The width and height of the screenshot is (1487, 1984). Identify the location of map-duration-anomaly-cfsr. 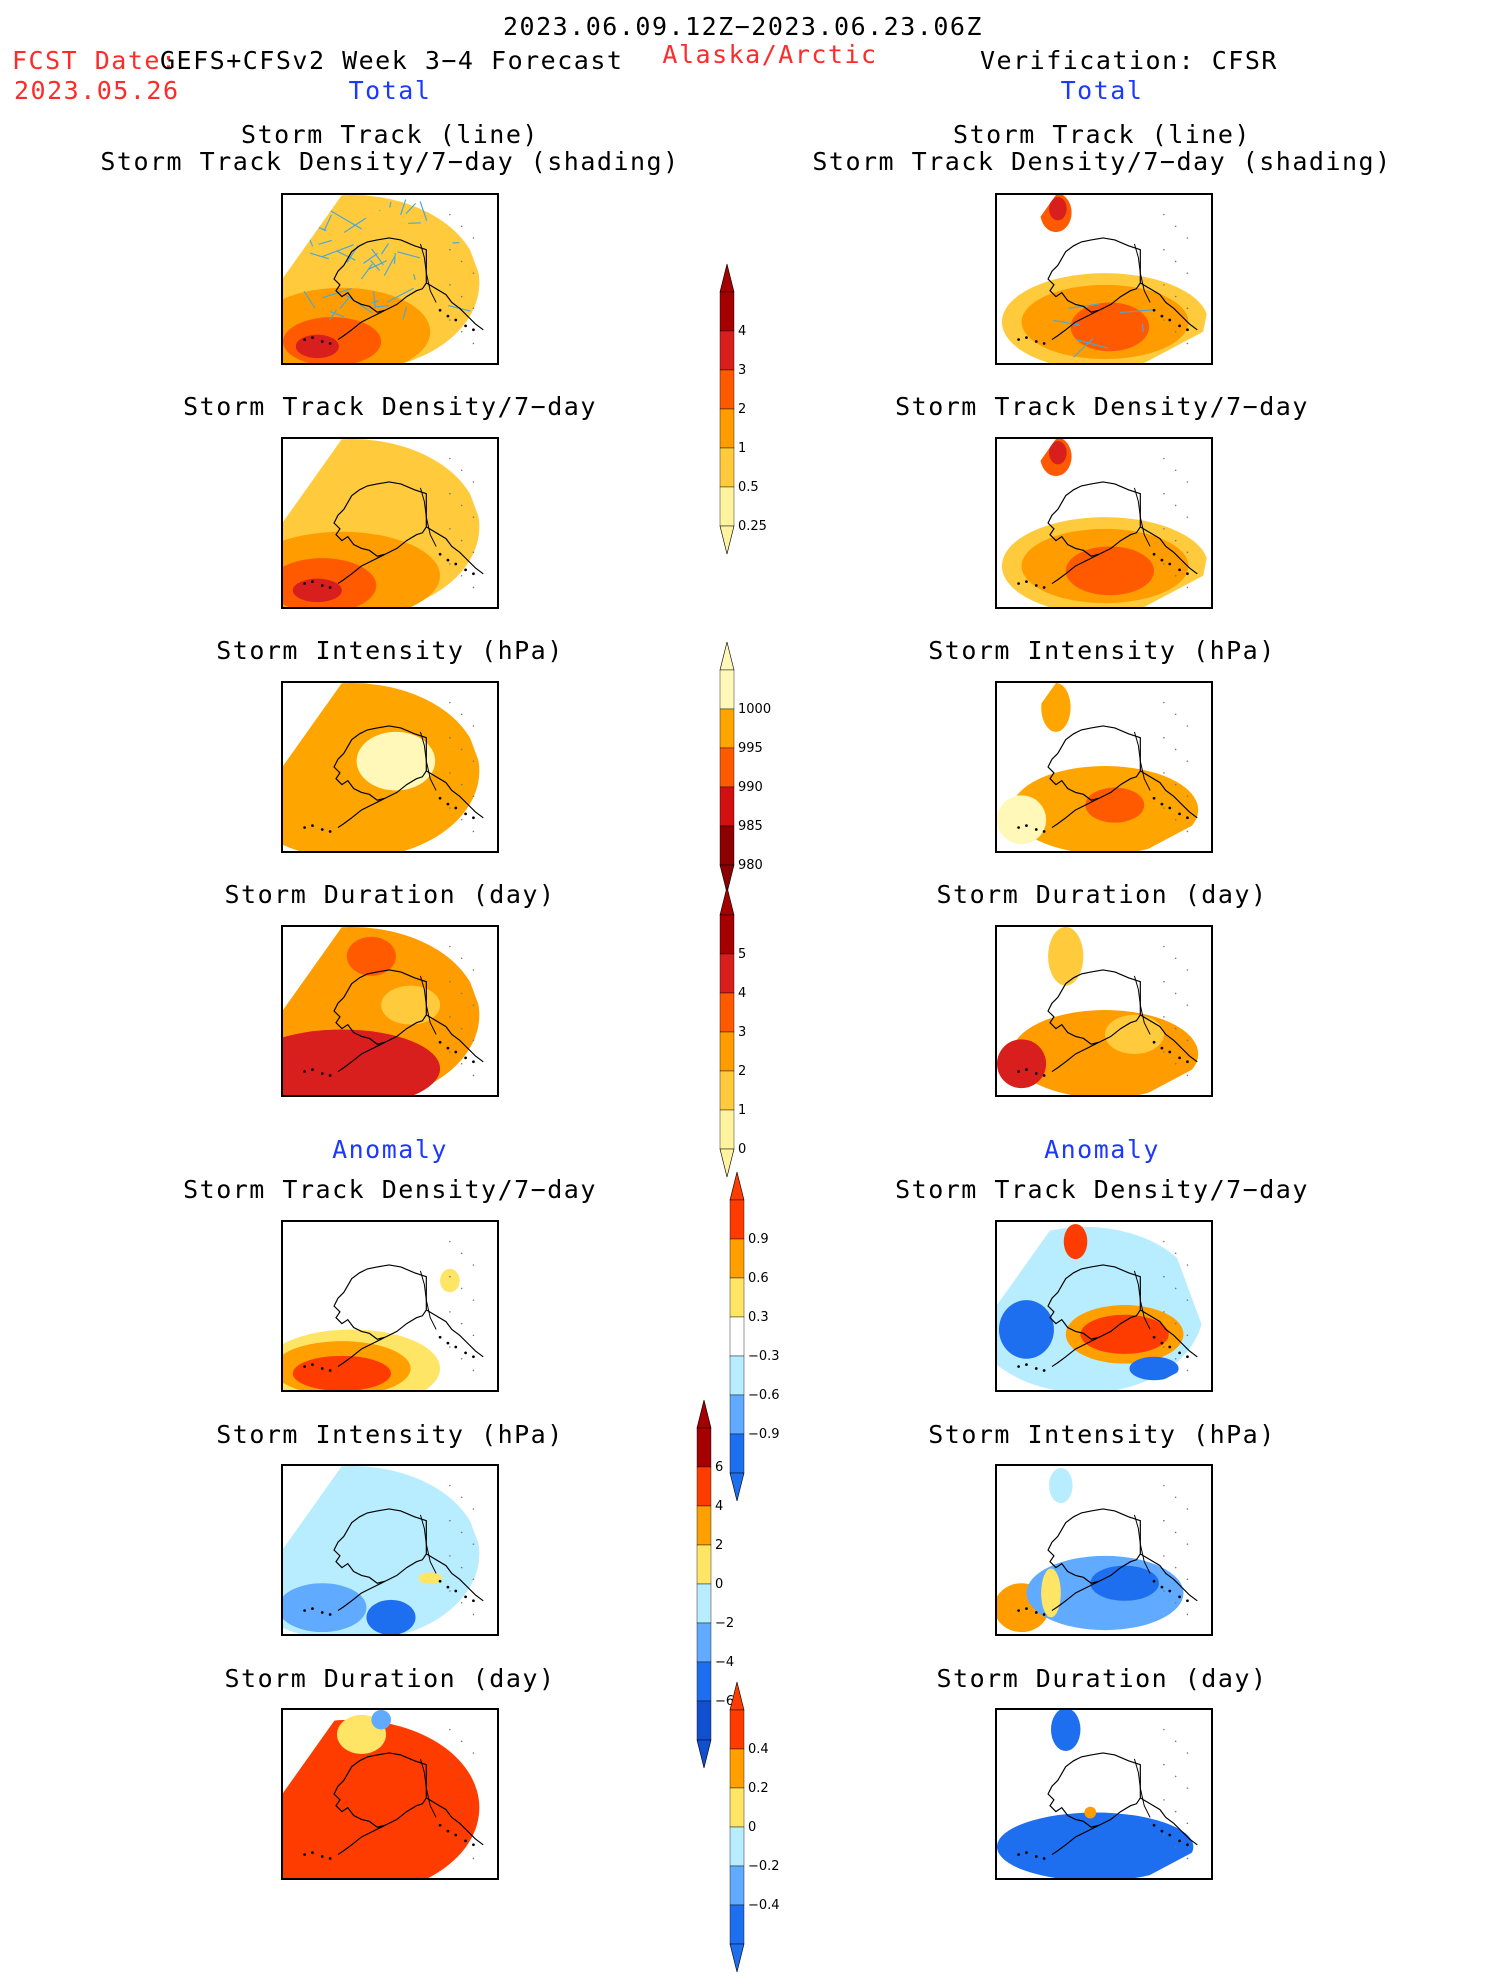
(1104, 1794).